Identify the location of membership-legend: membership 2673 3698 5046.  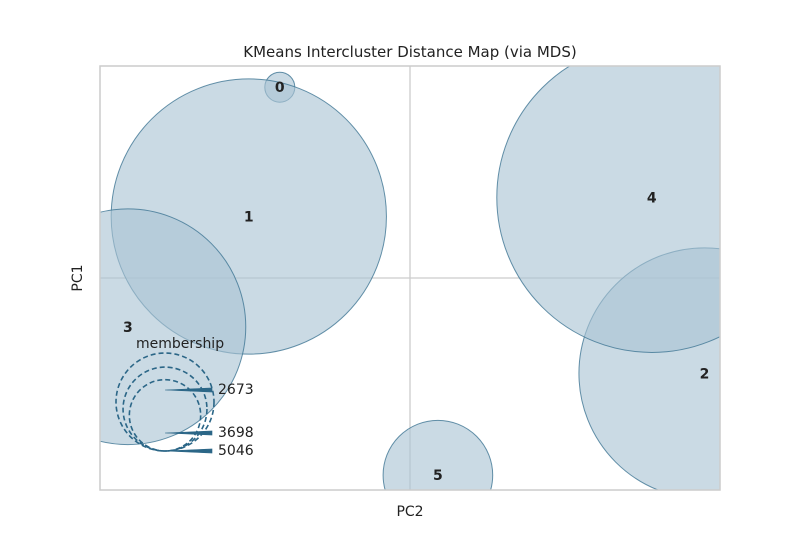
(184, 397).